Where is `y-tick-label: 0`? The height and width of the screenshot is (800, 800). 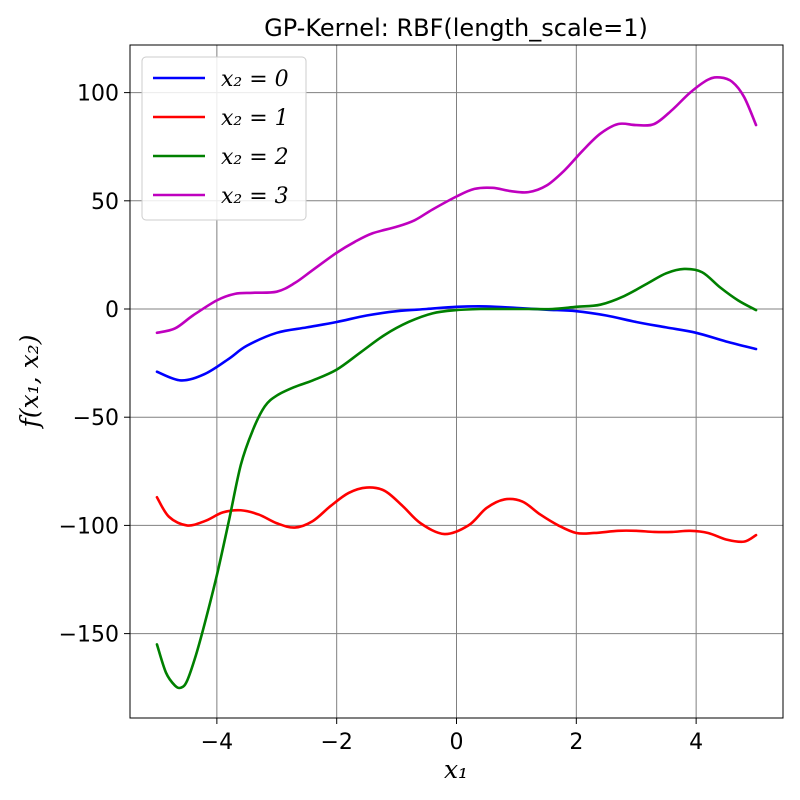
y-tick-label: 0 is located at coordinates (112, 310).